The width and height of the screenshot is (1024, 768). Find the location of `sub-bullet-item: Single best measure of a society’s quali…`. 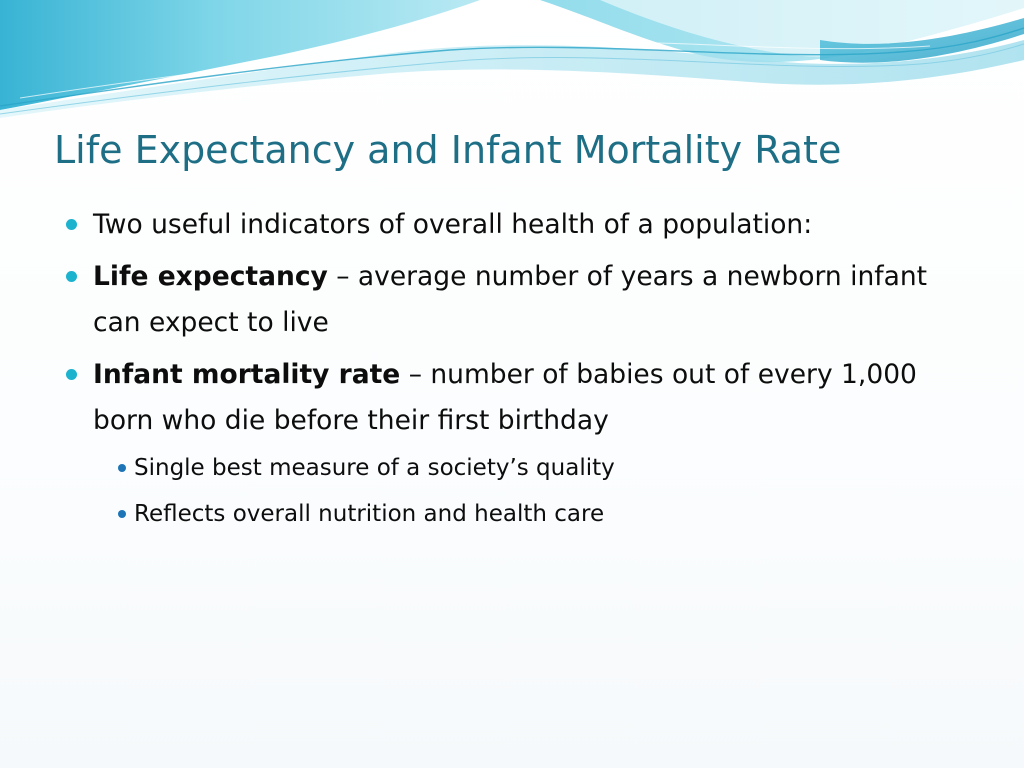

sub-bullet-item: Single best measure of a society’s quali… is located at coordinates (529, 468).